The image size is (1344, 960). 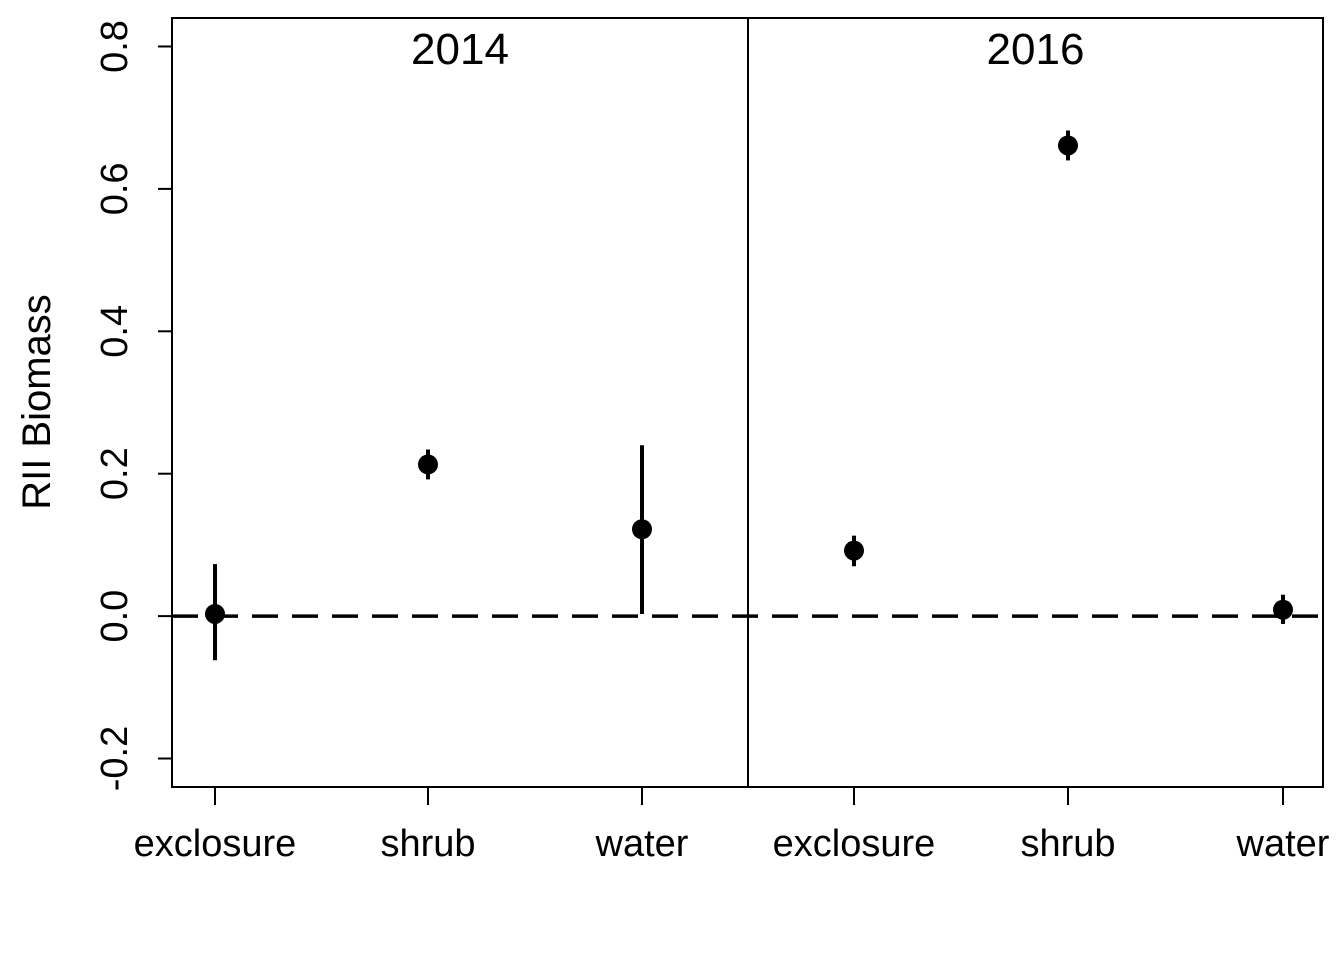 What do you see at coordinates (115, 188) in the screenshot?
I see `y-tick-label: 0.6` at bounding box center [115, 188].